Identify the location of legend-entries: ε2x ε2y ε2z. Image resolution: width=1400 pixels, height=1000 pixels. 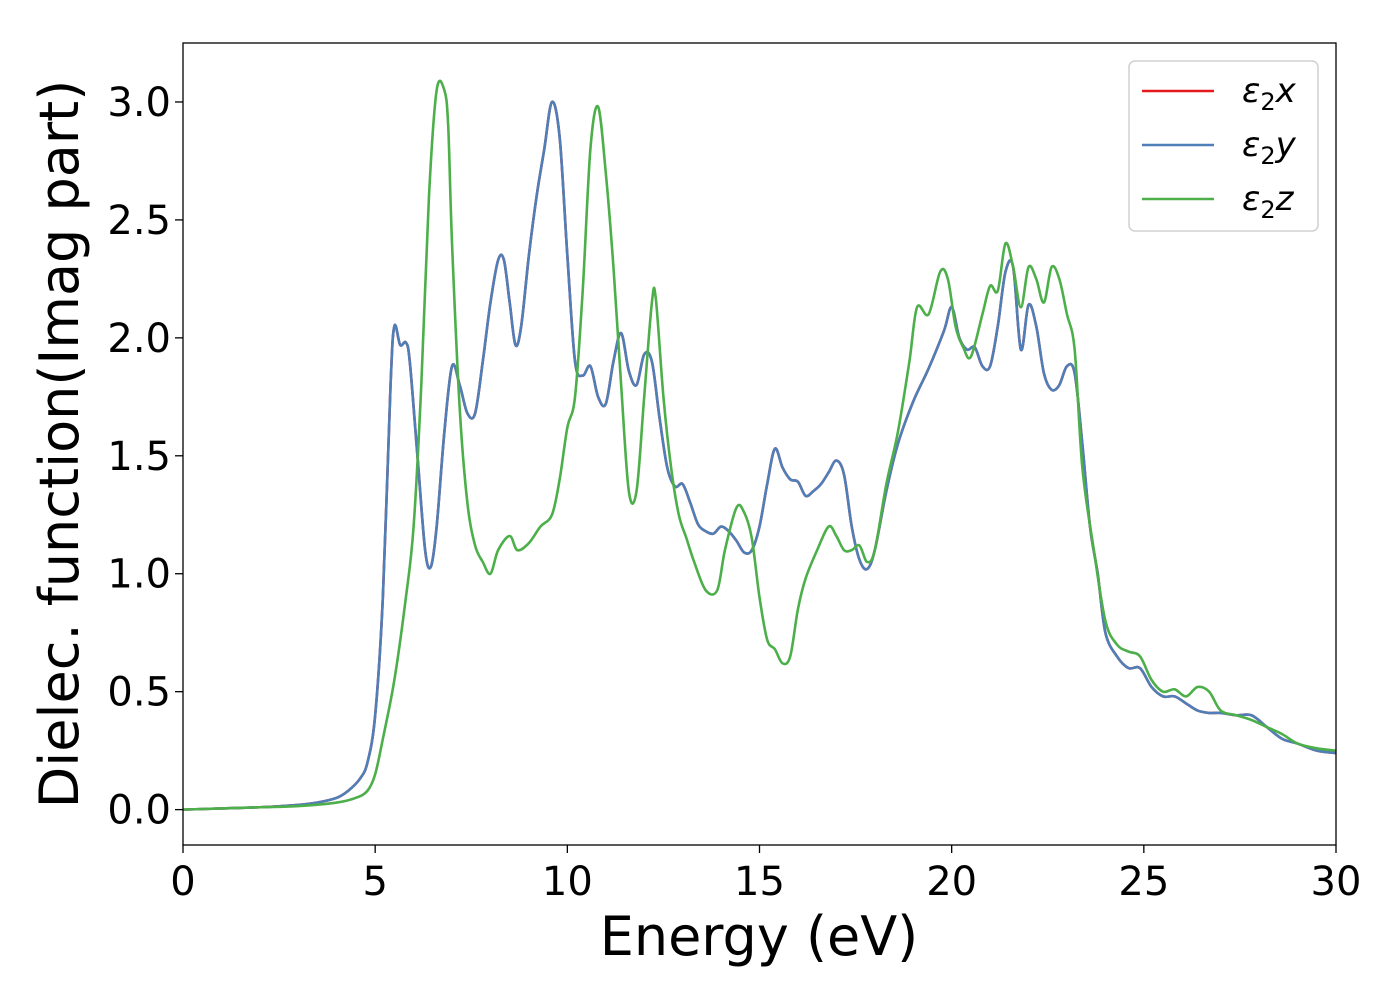
(1219, 147).